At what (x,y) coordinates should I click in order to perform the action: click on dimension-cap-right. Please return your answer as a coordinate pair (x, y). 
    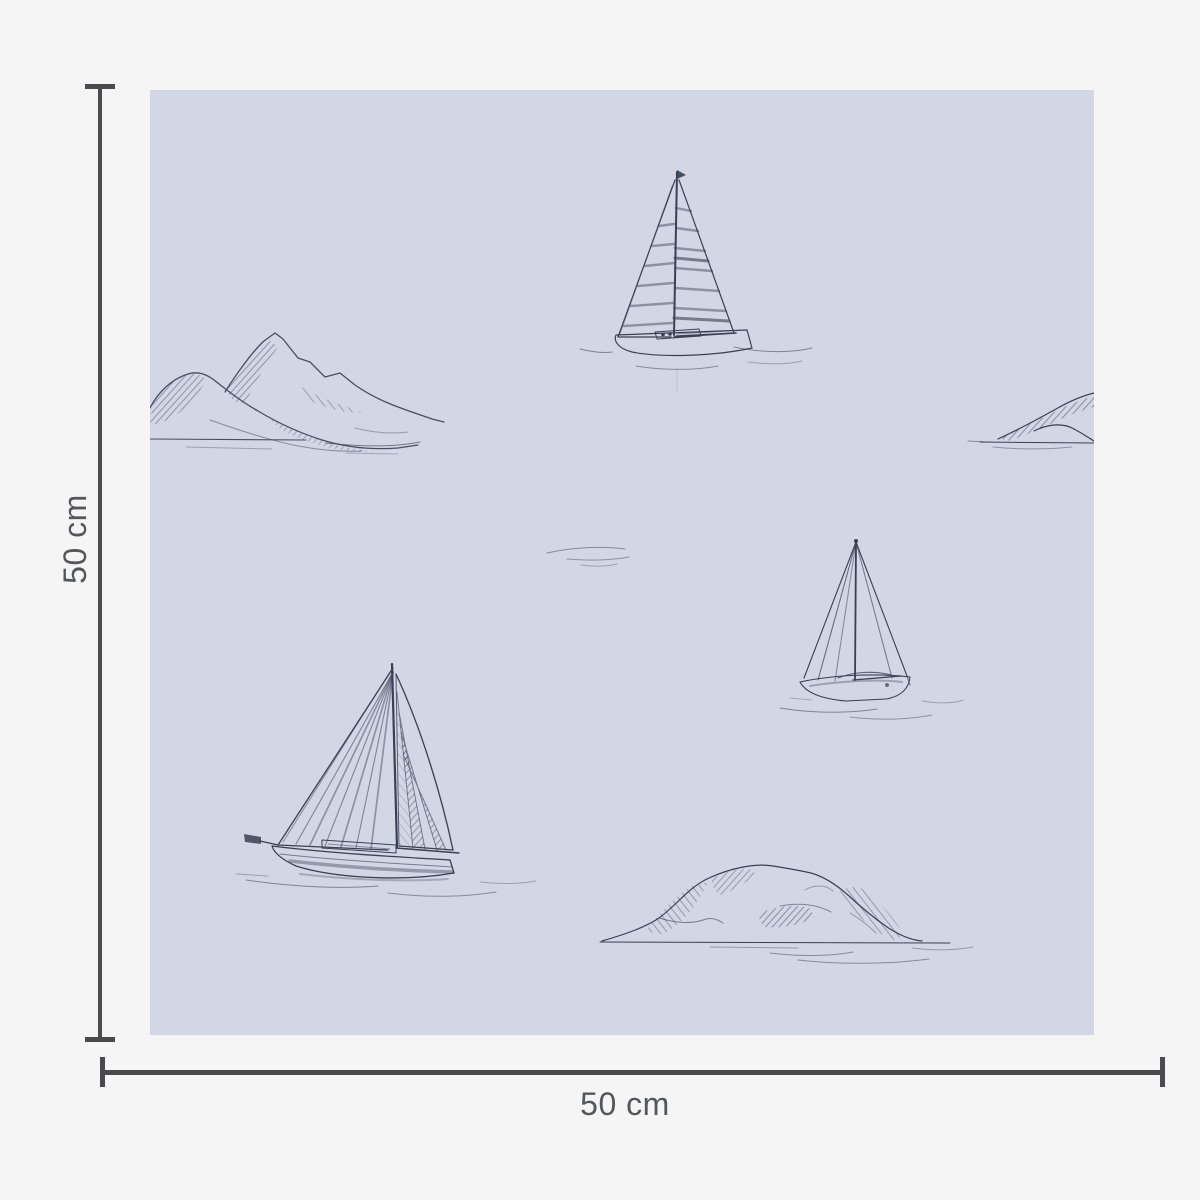
    Looking at the image, I should click on (1162, 1072).